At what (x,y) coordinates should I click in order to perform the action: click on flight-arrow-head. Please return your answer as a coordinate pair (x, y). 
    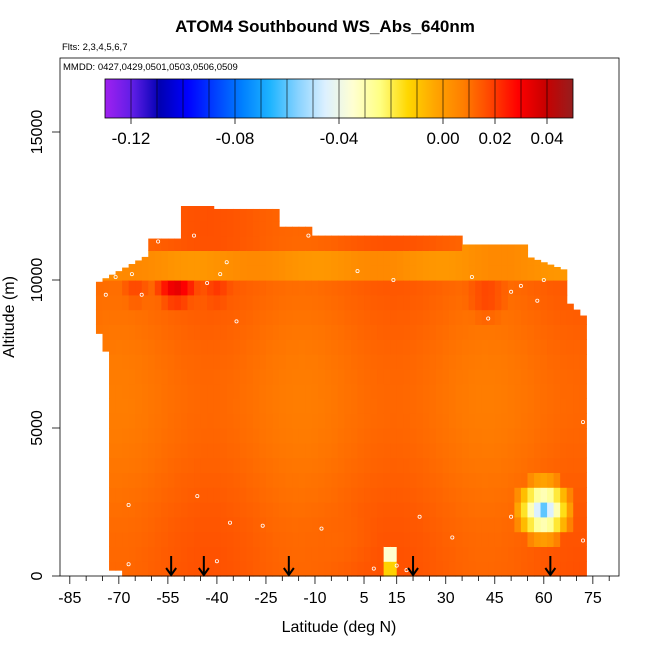
    Looking at the image, I should click on (289, 572).